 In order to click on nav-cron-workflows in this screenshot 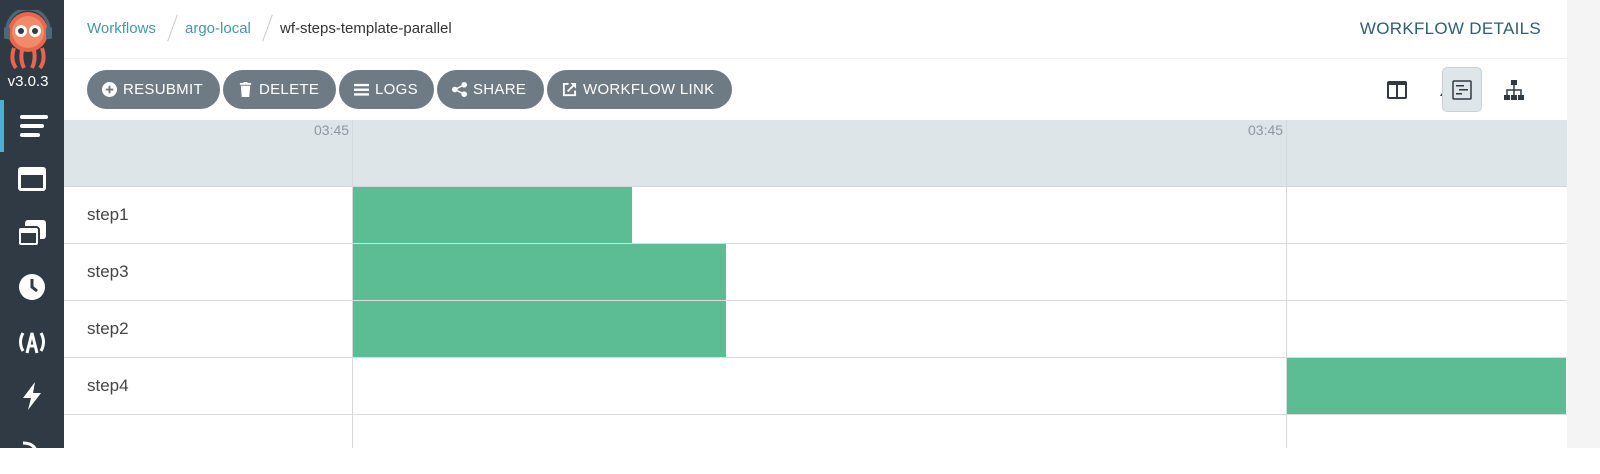, I will do `click(32, 287)`.